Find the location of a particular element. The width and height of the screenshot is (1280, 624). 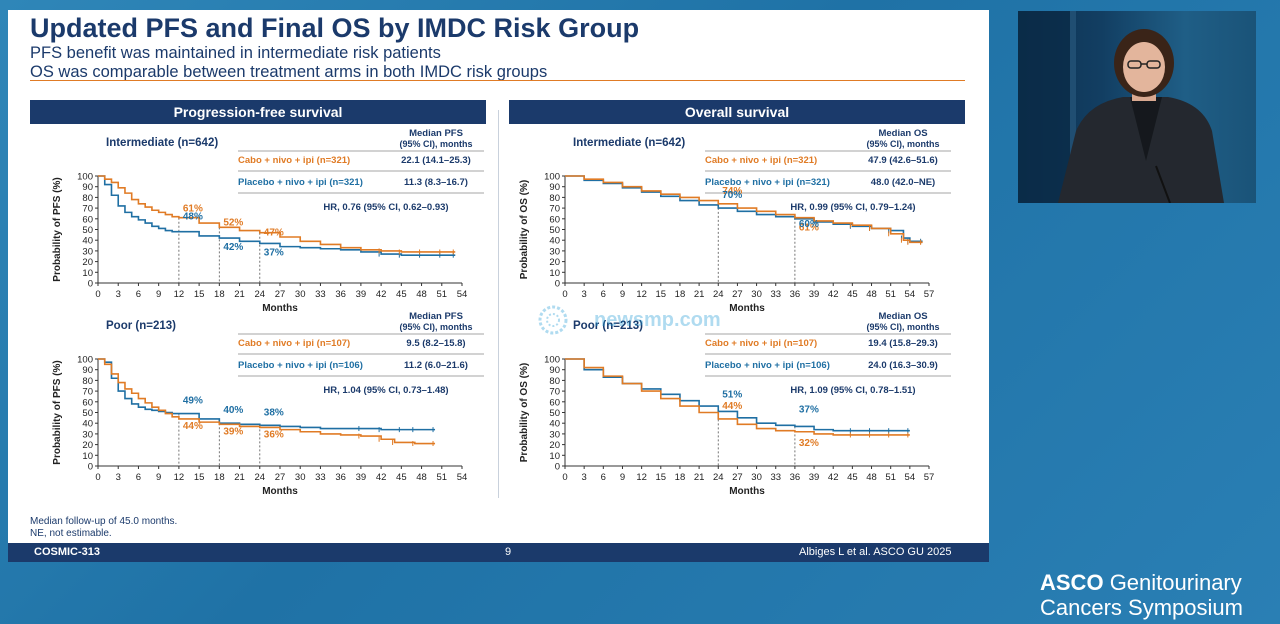

landmark-annotation: 40% is located at coordinates (233, 410).